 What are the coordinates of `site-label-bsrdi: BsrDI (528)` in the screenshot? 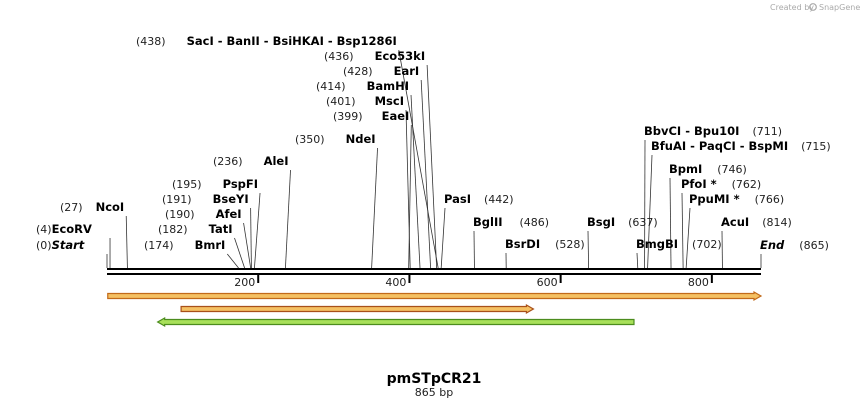 It's located at (545, 244).